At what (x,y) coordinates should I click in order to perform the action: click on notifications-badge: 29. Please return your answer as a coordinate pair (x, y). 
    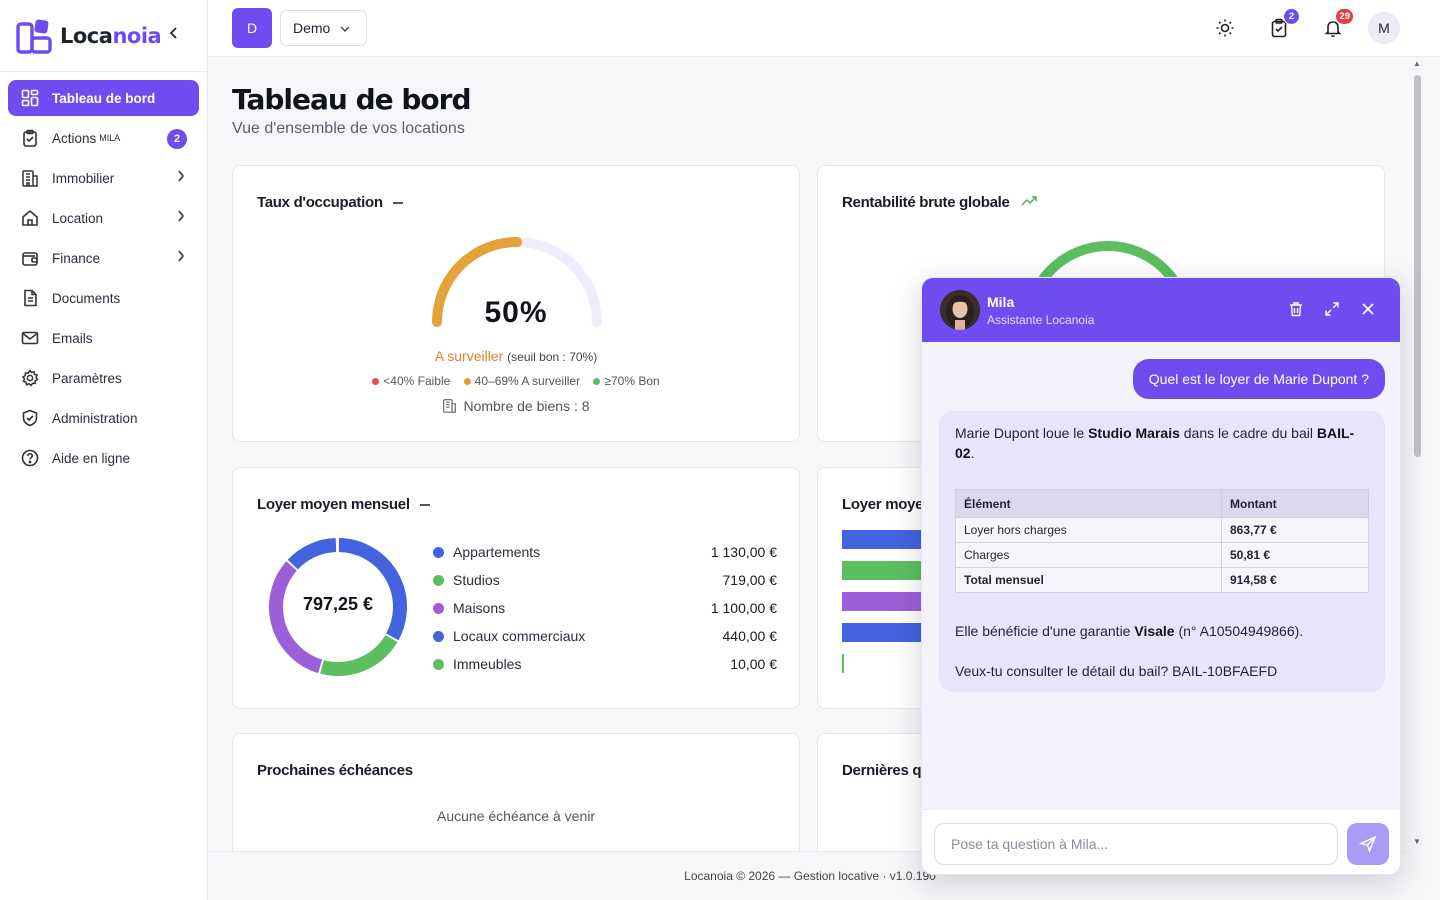
    Looking at the image, I should click on (1344, 16).